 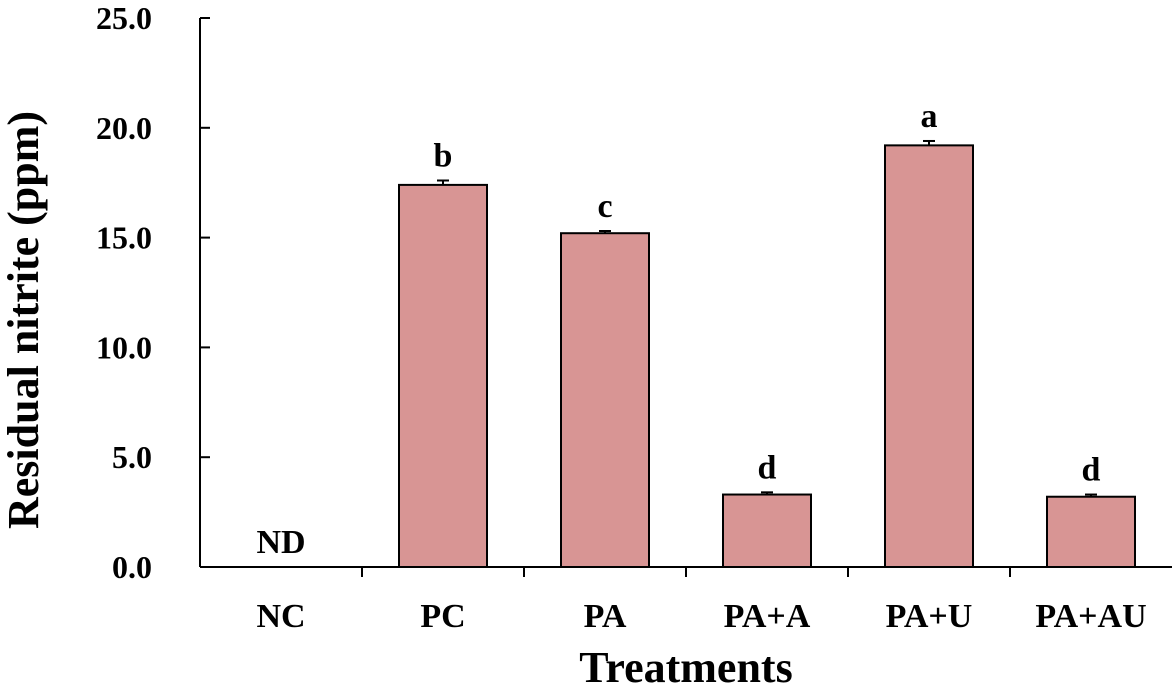 I want to click on bar-pc, so click(x=443, y=375).